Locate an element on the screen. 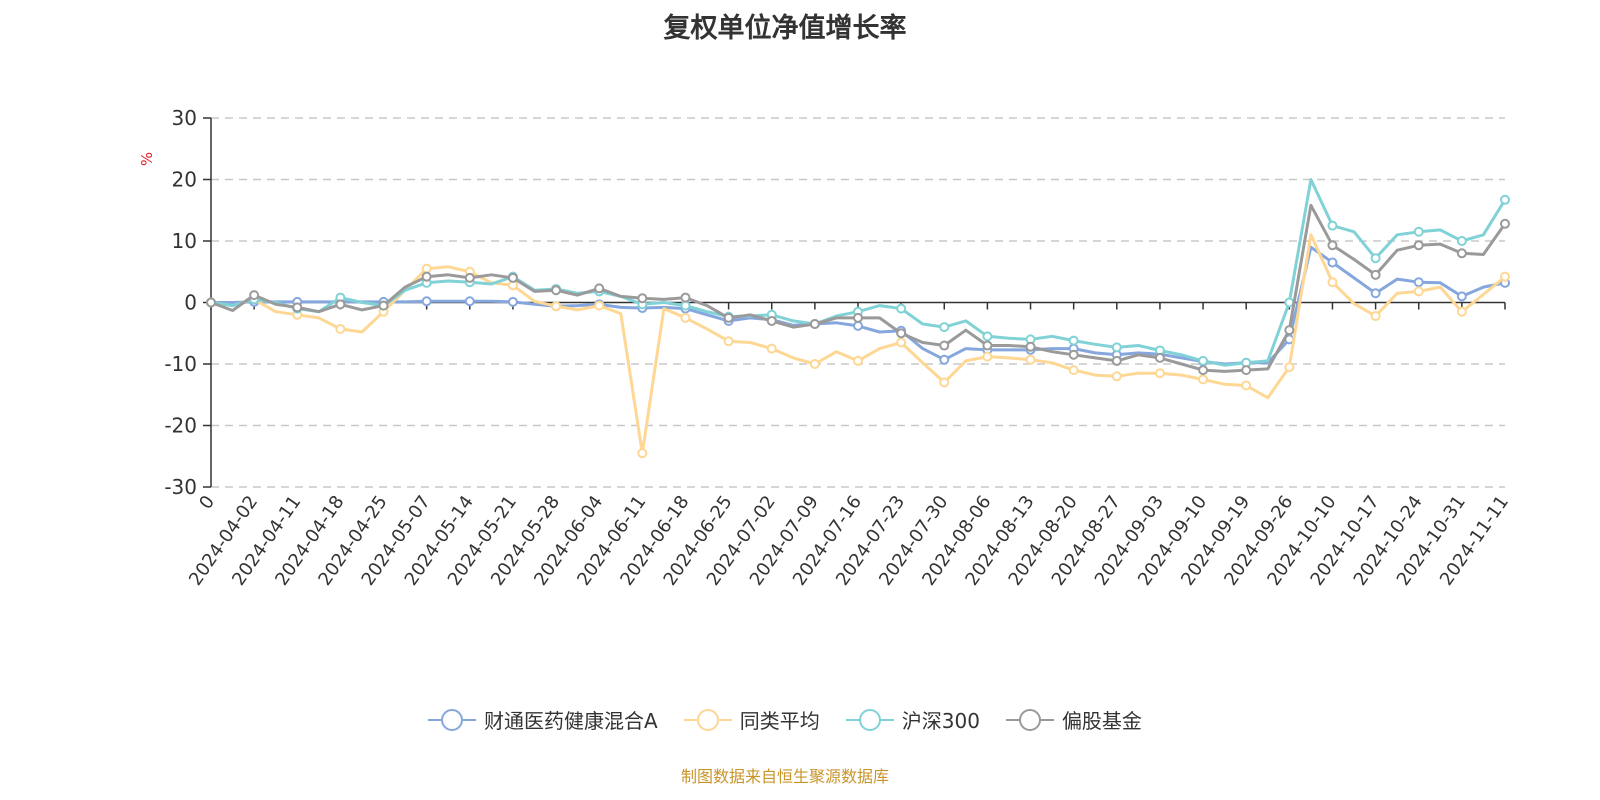 The image size is (1600, 800). data-source-footer: 制图数据来自恒生聚源数据库 is located at coordinates (784, 776).